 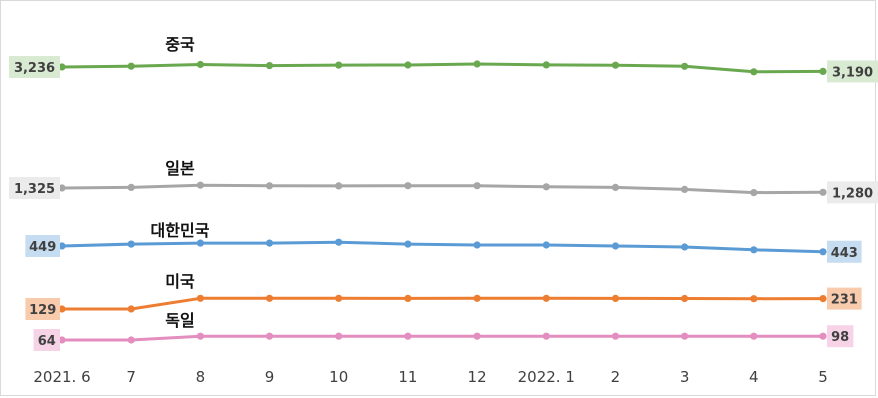 I want to click on data-label: 3,190, so click(x=852, y=71).